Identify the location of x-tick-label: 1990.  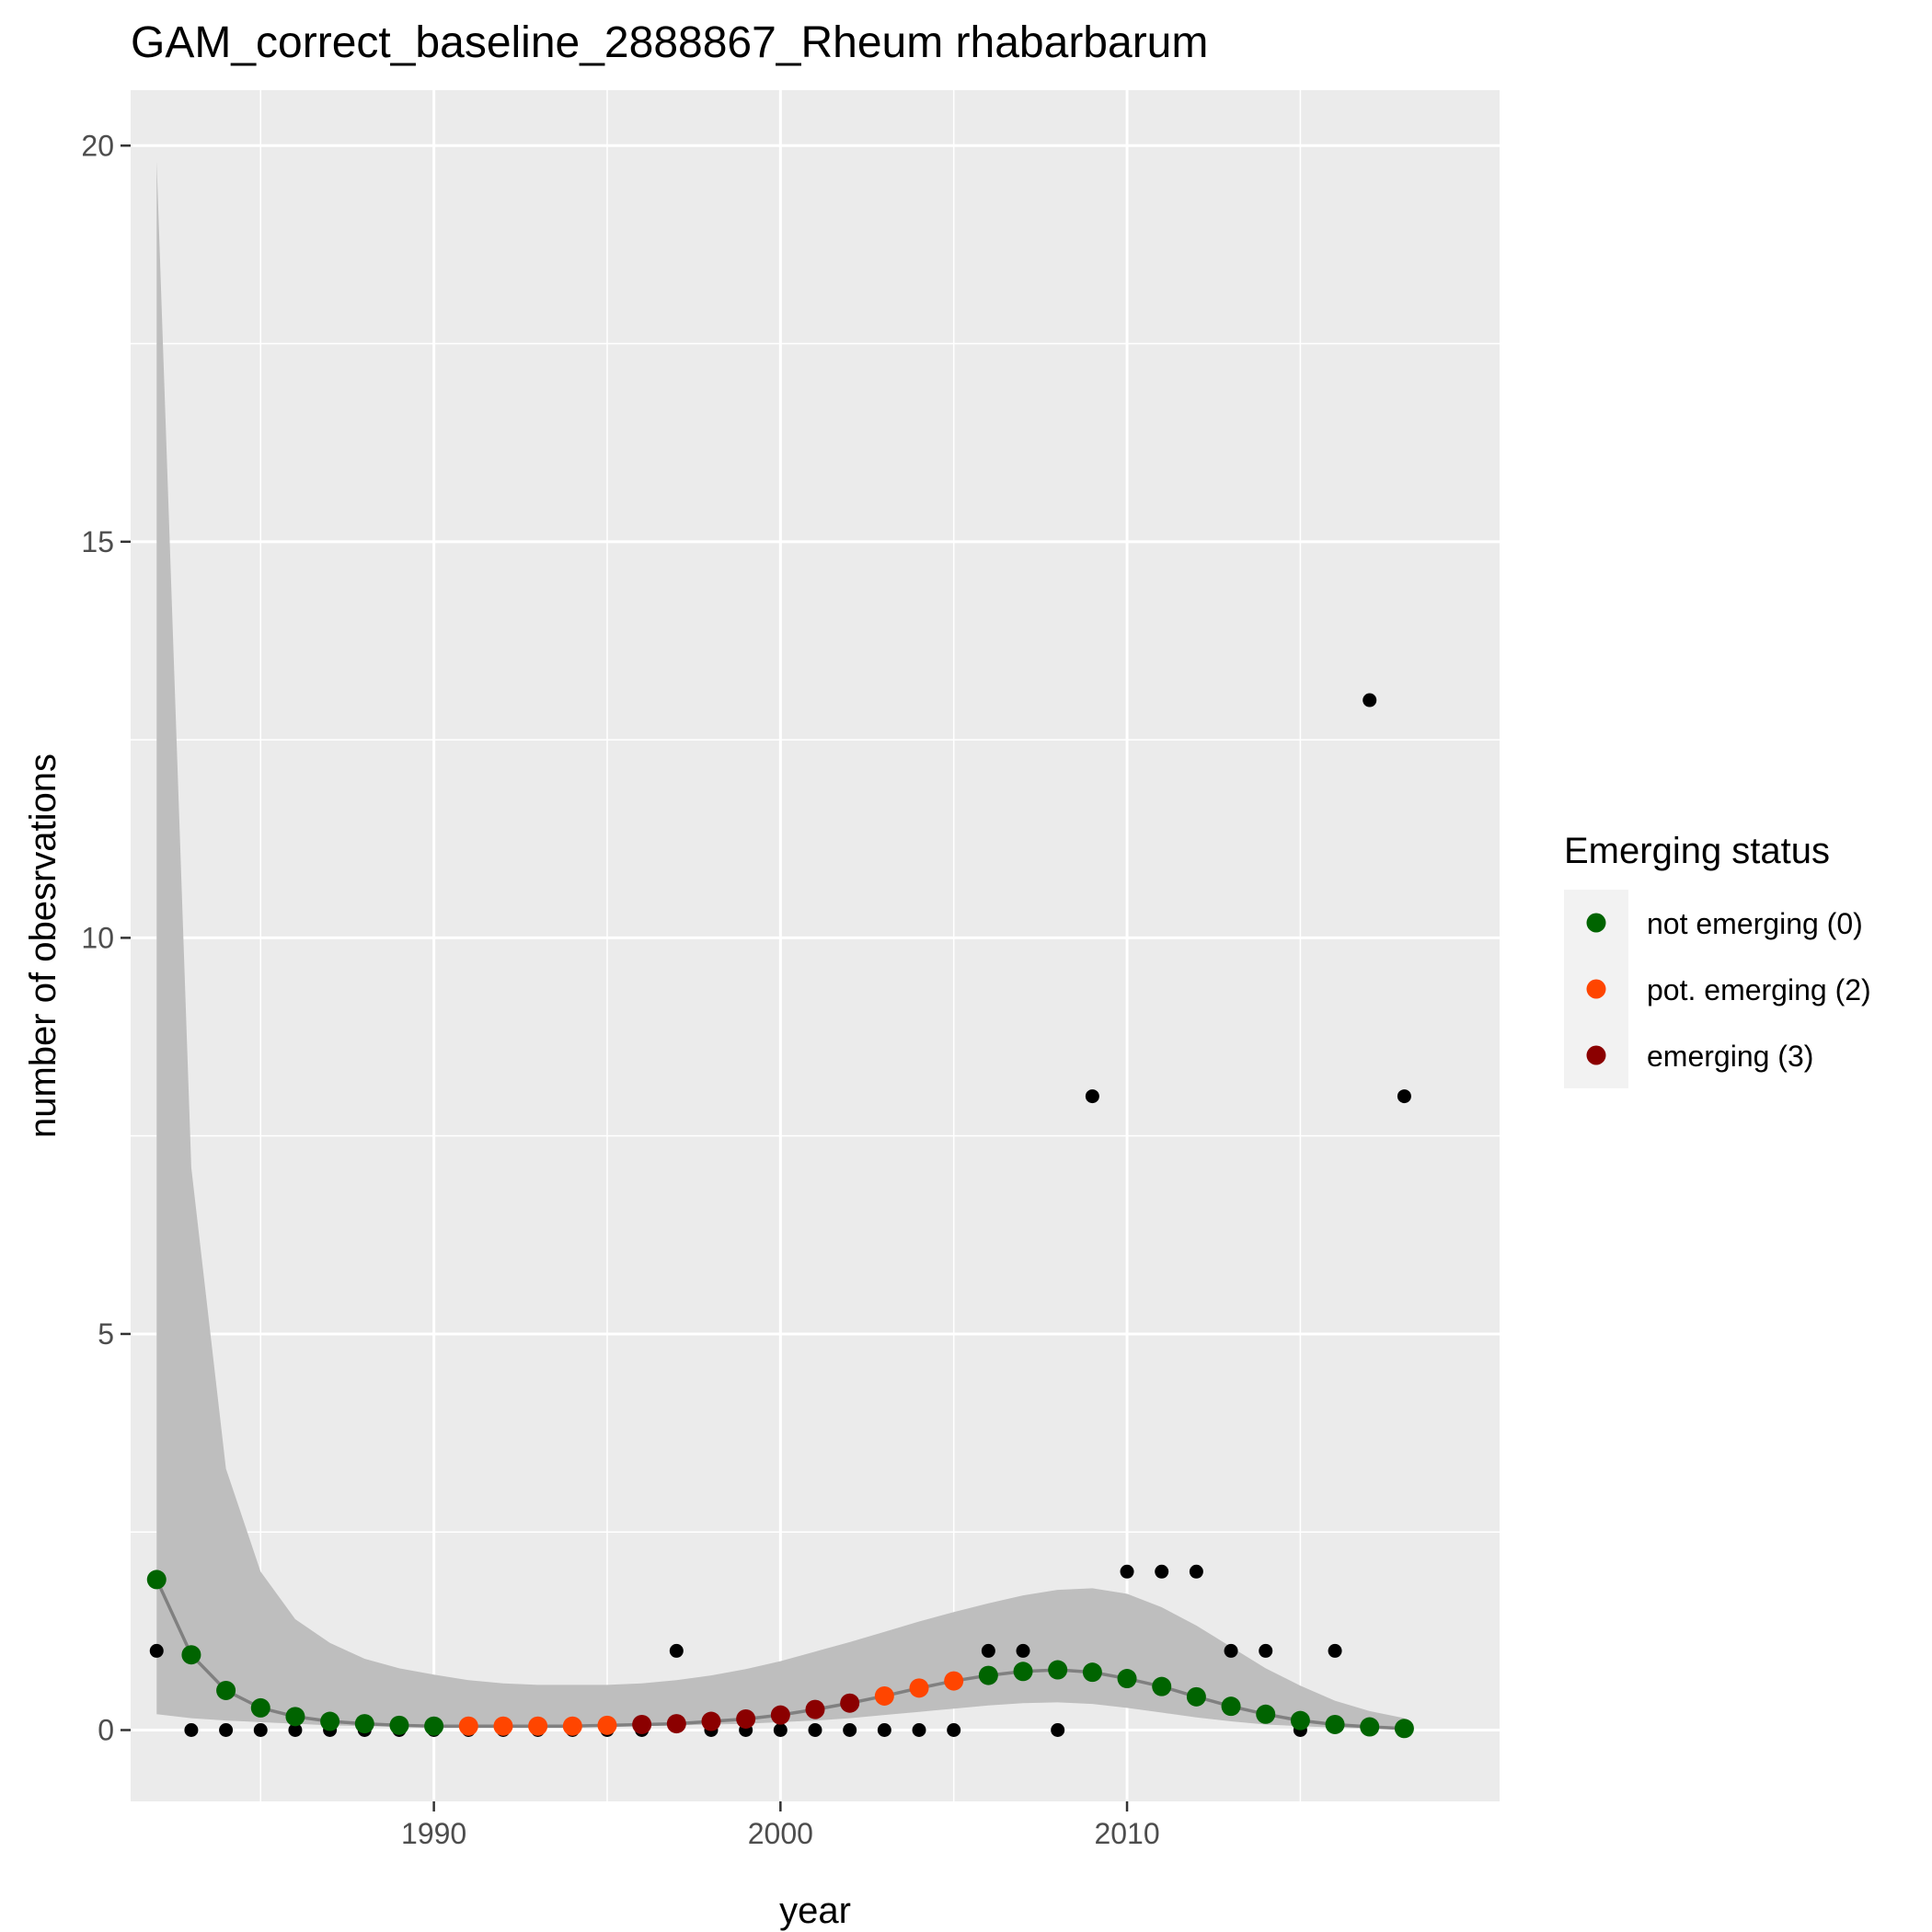
(433, 1833).